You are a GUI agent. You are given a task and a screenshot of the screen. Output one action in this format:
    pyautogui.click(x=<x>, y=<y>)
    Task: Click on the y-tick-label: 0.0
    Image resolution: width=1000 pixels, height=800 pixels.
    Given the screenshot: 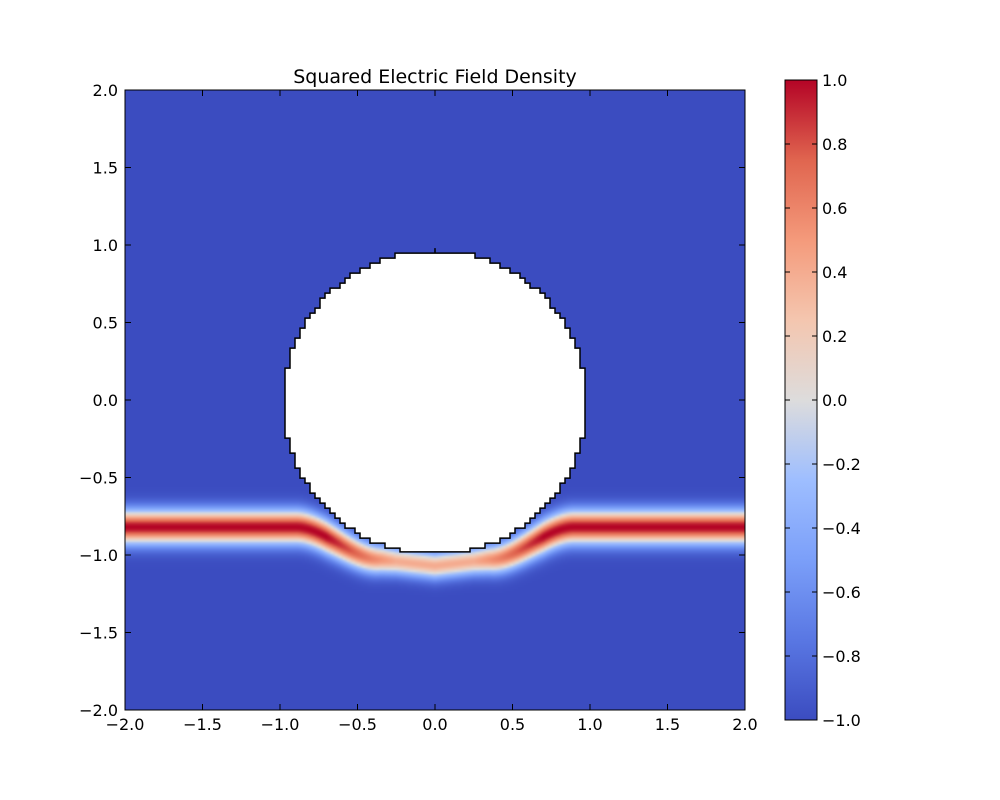 What is the action you would take?
    pyautogui.click(x=105, y=400)
    